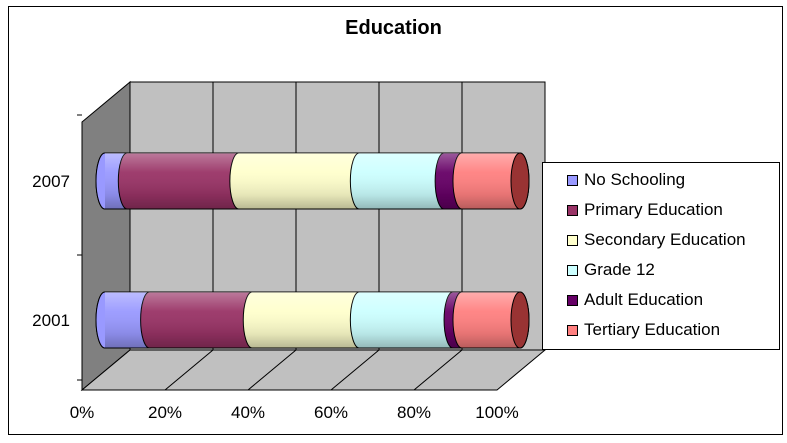 The width and height of the screenshot is (787, 443). What do you see at coordinates (665, 239) in the screenshot?
I see `legend-label: Secondary Education` at bounding box center [665, 239].